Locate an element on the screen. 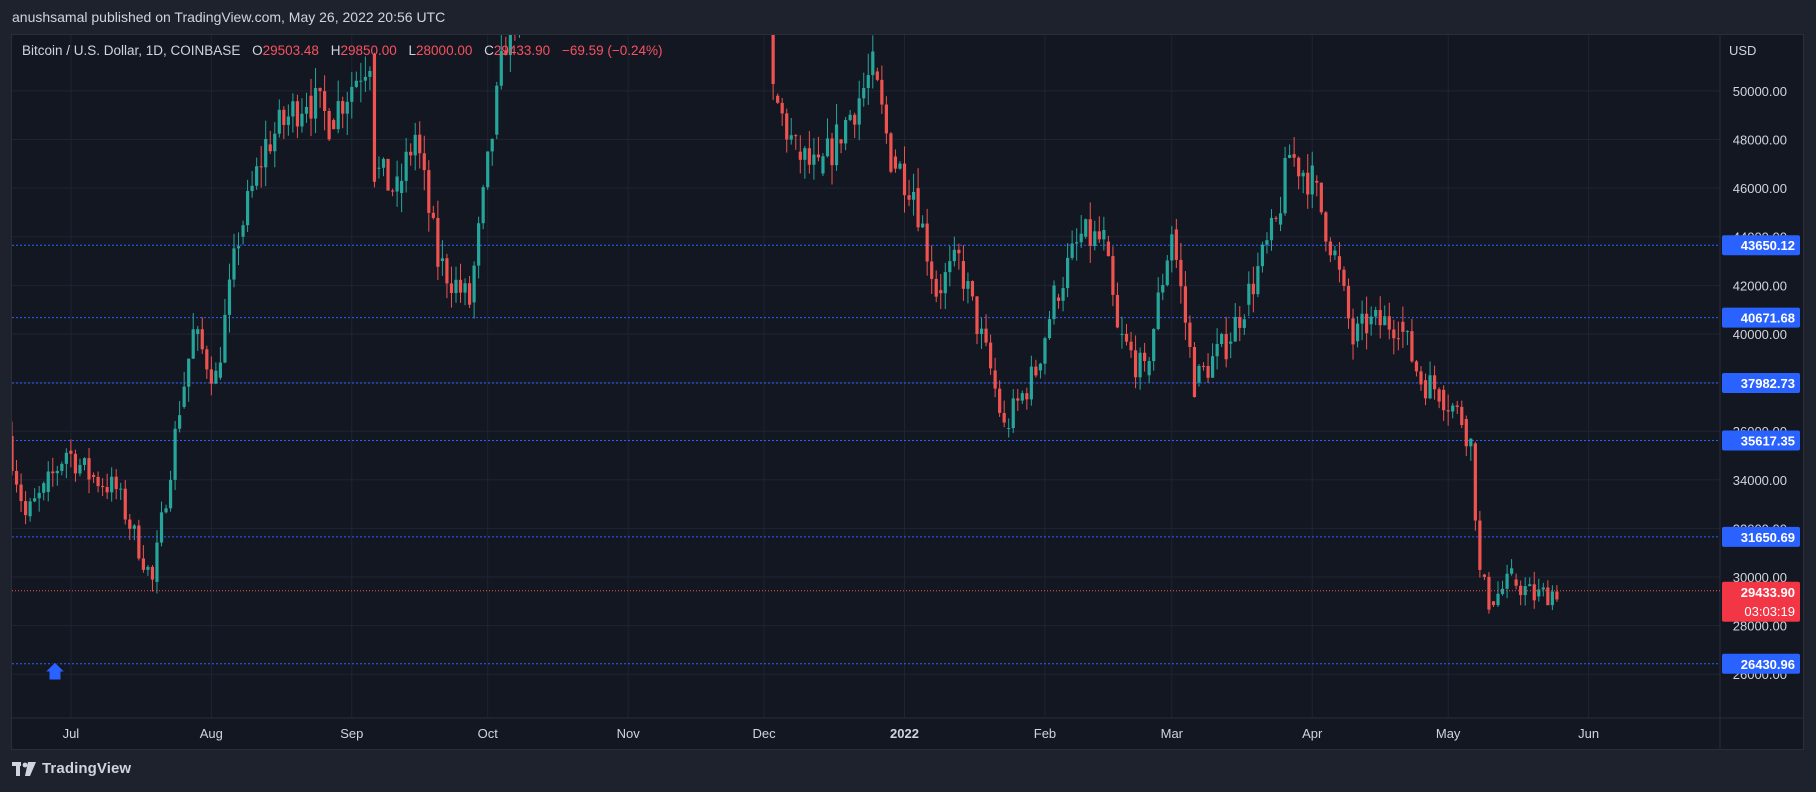 The width and height of the screenshot is (1816, 792). currency-label: USD is located at coordinates (1743, 50).